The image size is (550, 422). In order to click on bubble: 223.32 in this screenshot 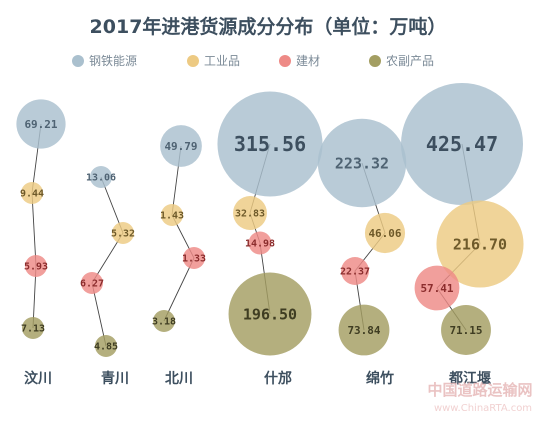, I will do `click(362, 163)`.